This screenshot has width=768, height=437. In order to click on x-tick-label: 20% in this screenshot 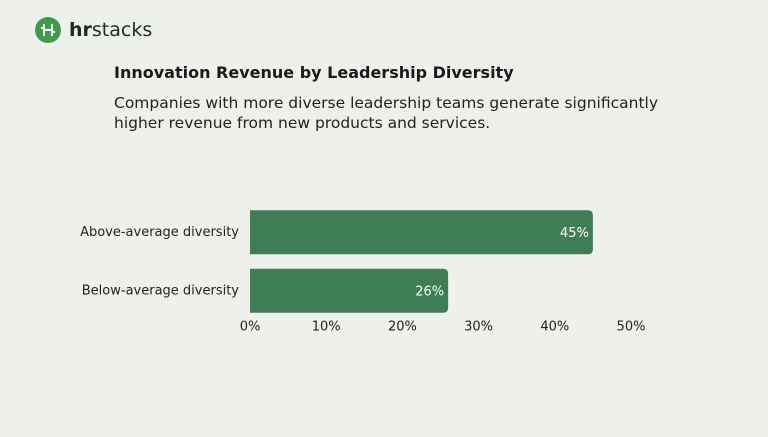, I will do `click(402, 327)`.